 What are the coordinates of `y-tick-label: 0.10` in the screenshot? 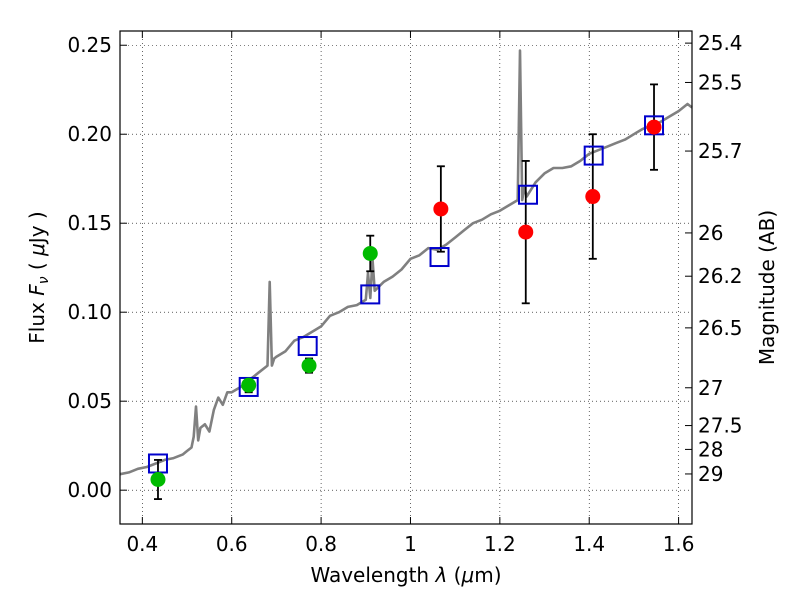 It's located at (89, 312).